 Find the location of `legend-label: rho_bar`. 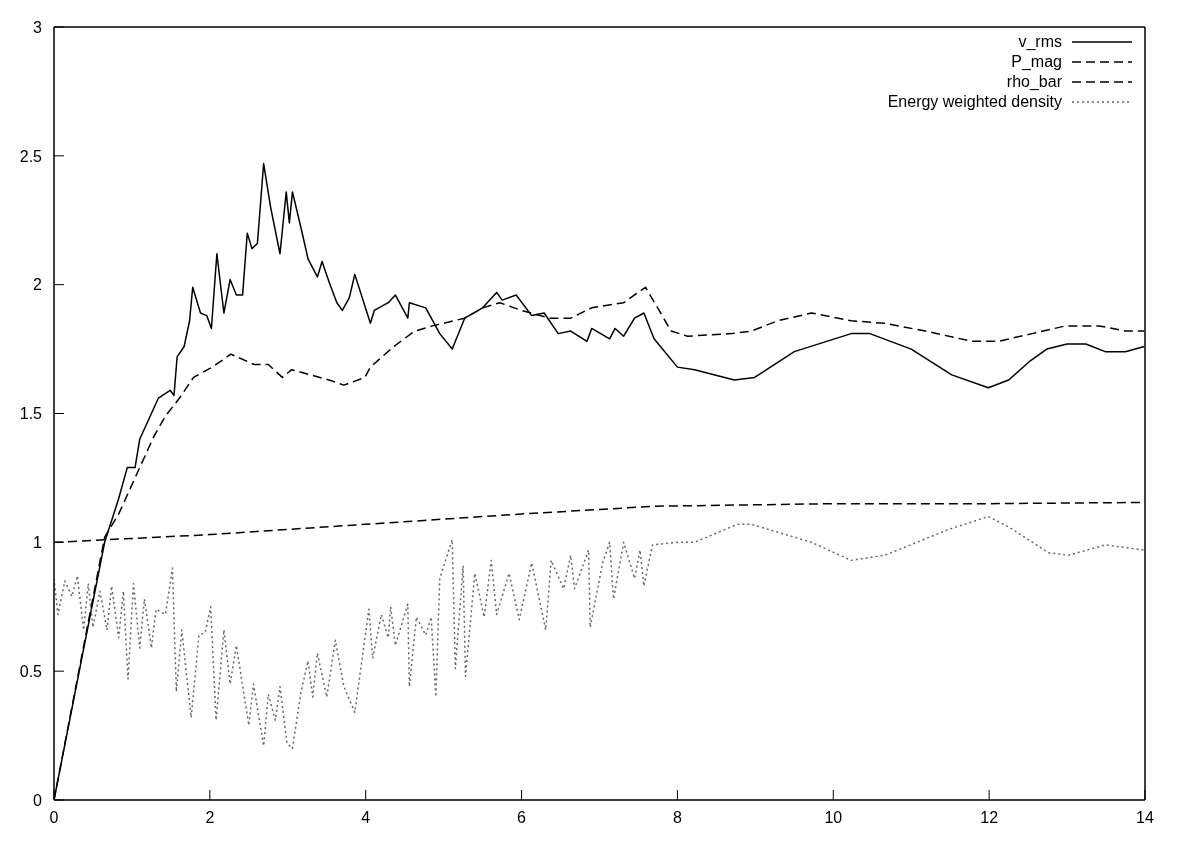

legend-label: rho_bar is located at coordinates (1034, 82).